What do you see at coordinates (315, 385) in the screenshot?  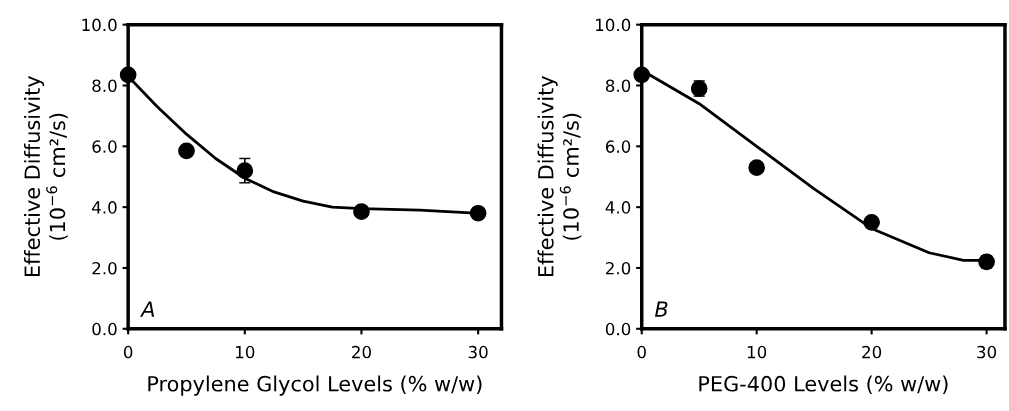 I see `x-axis-title: Propylene Glycol Levels (% w/w)` at bounding box center [315, 385].